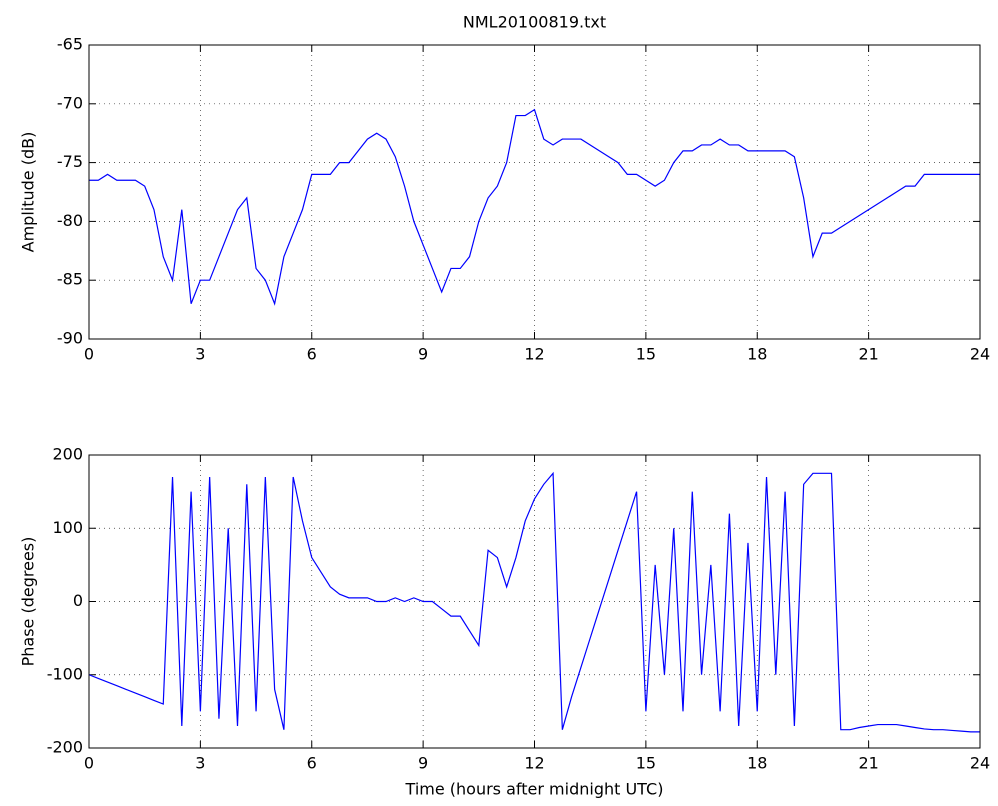  What do you see at coordinates (70, 338) in the screenshot?
I see `y-tick-label: -90` at bounding box center [70, 338].